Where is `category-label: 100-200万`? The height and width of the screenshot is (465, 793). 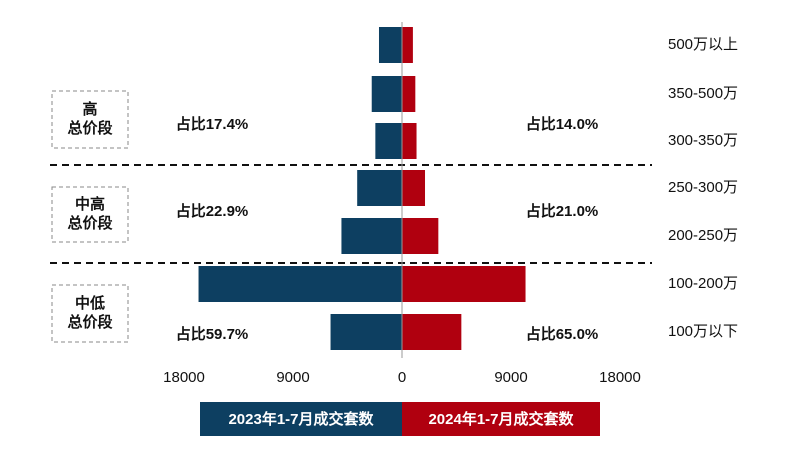
category-label: 100-200万 is located at coordinates (703, 283).